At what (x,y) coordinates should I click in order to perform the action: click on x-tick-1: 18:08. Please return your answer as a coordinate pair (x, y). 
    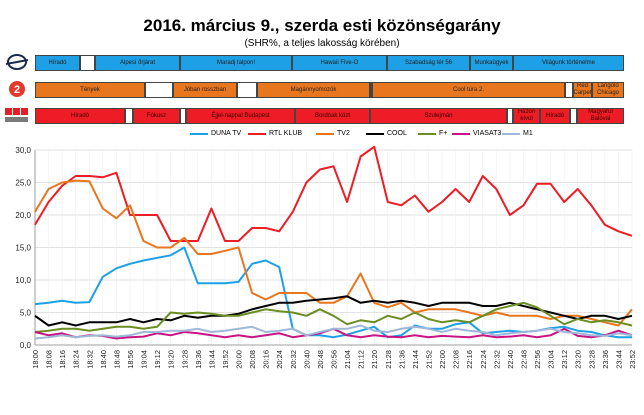
    Looking at the image, I should click on (49, 359).